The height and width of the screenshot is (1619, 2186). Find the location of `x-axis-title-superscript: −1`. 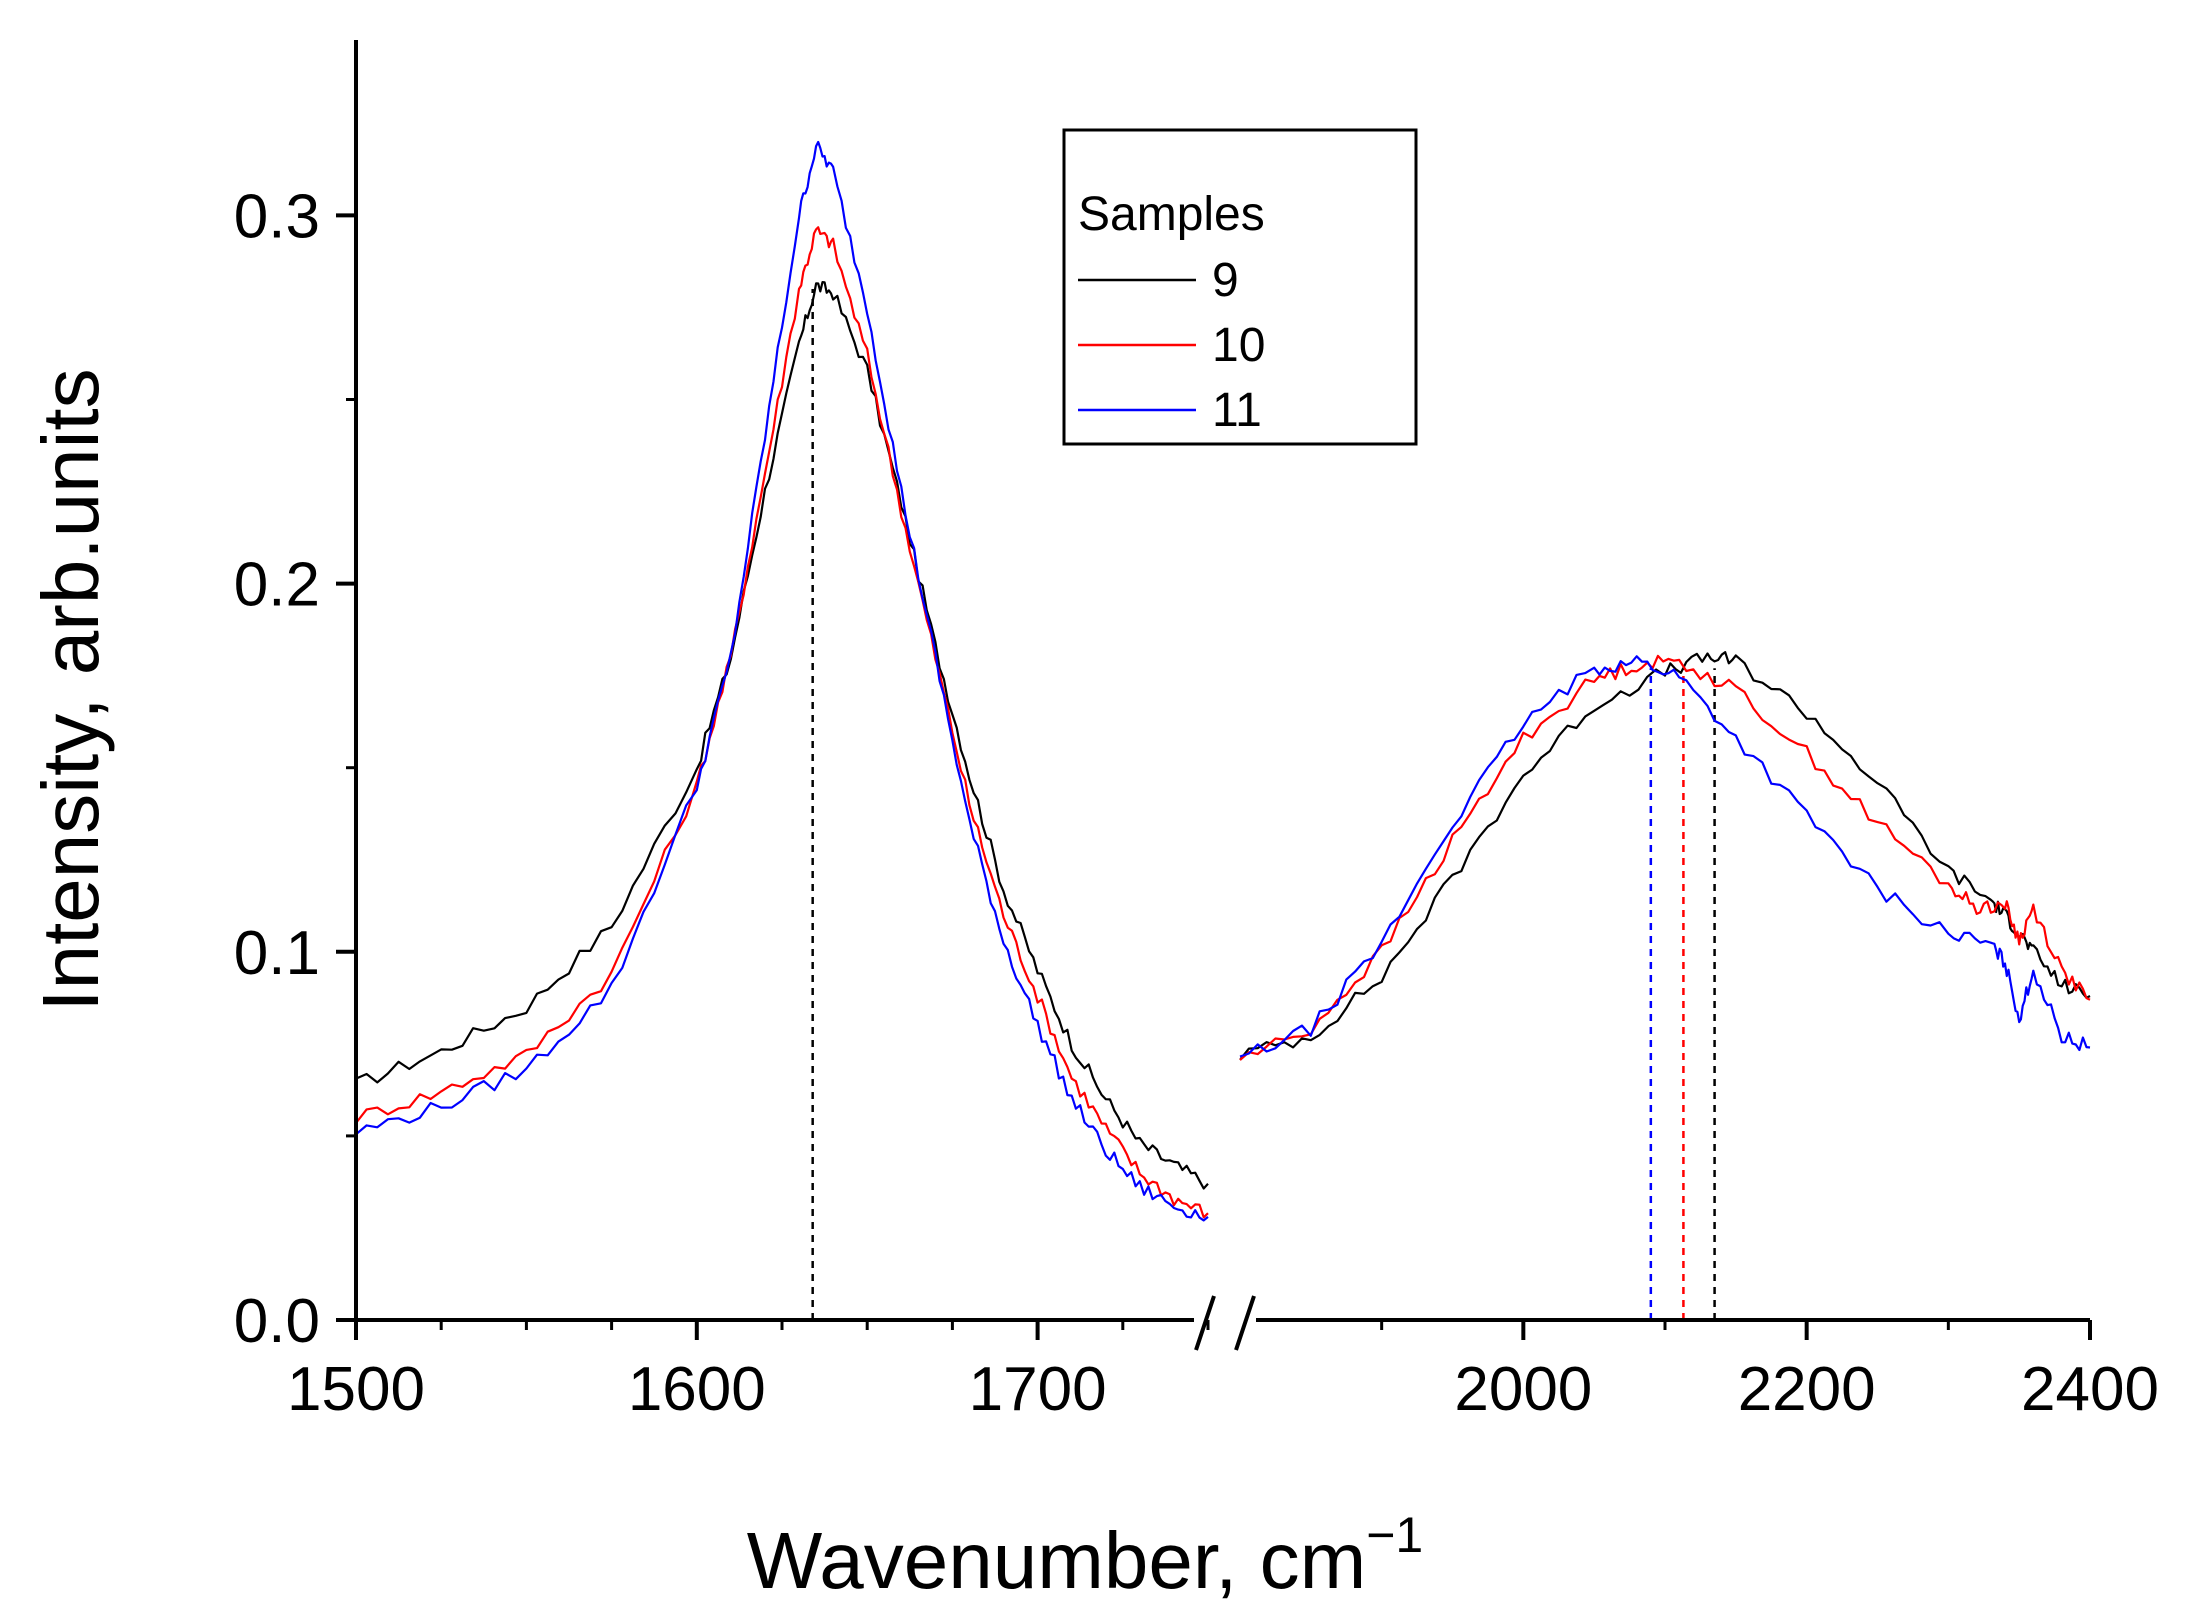

x-axis-title-superscript: −1 is located at coordinates (1394, 1535).